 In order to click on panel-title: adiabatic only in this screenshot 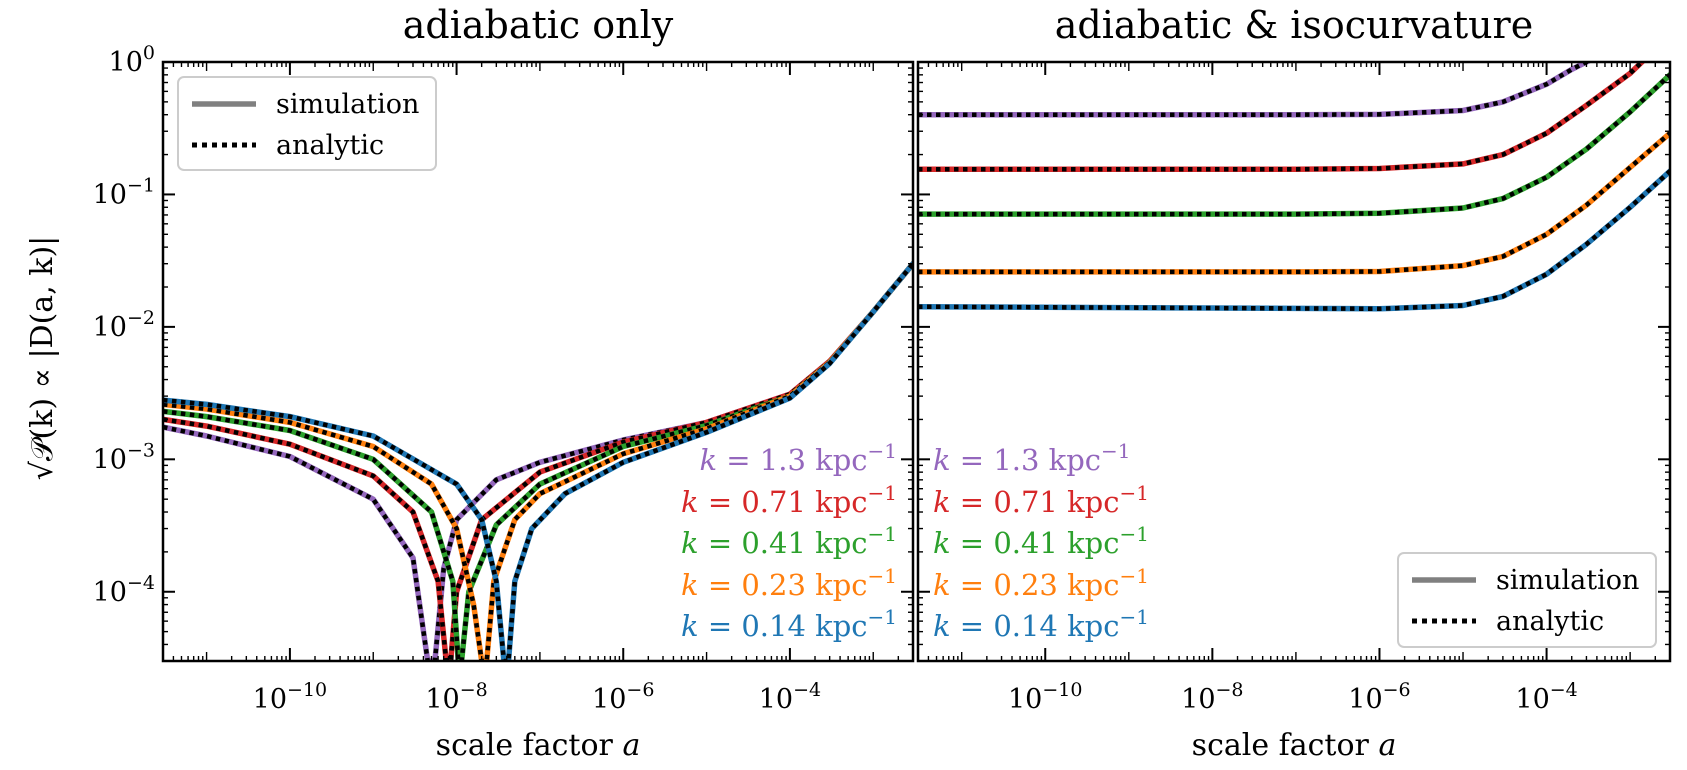, I will do `click(538, 25)`.